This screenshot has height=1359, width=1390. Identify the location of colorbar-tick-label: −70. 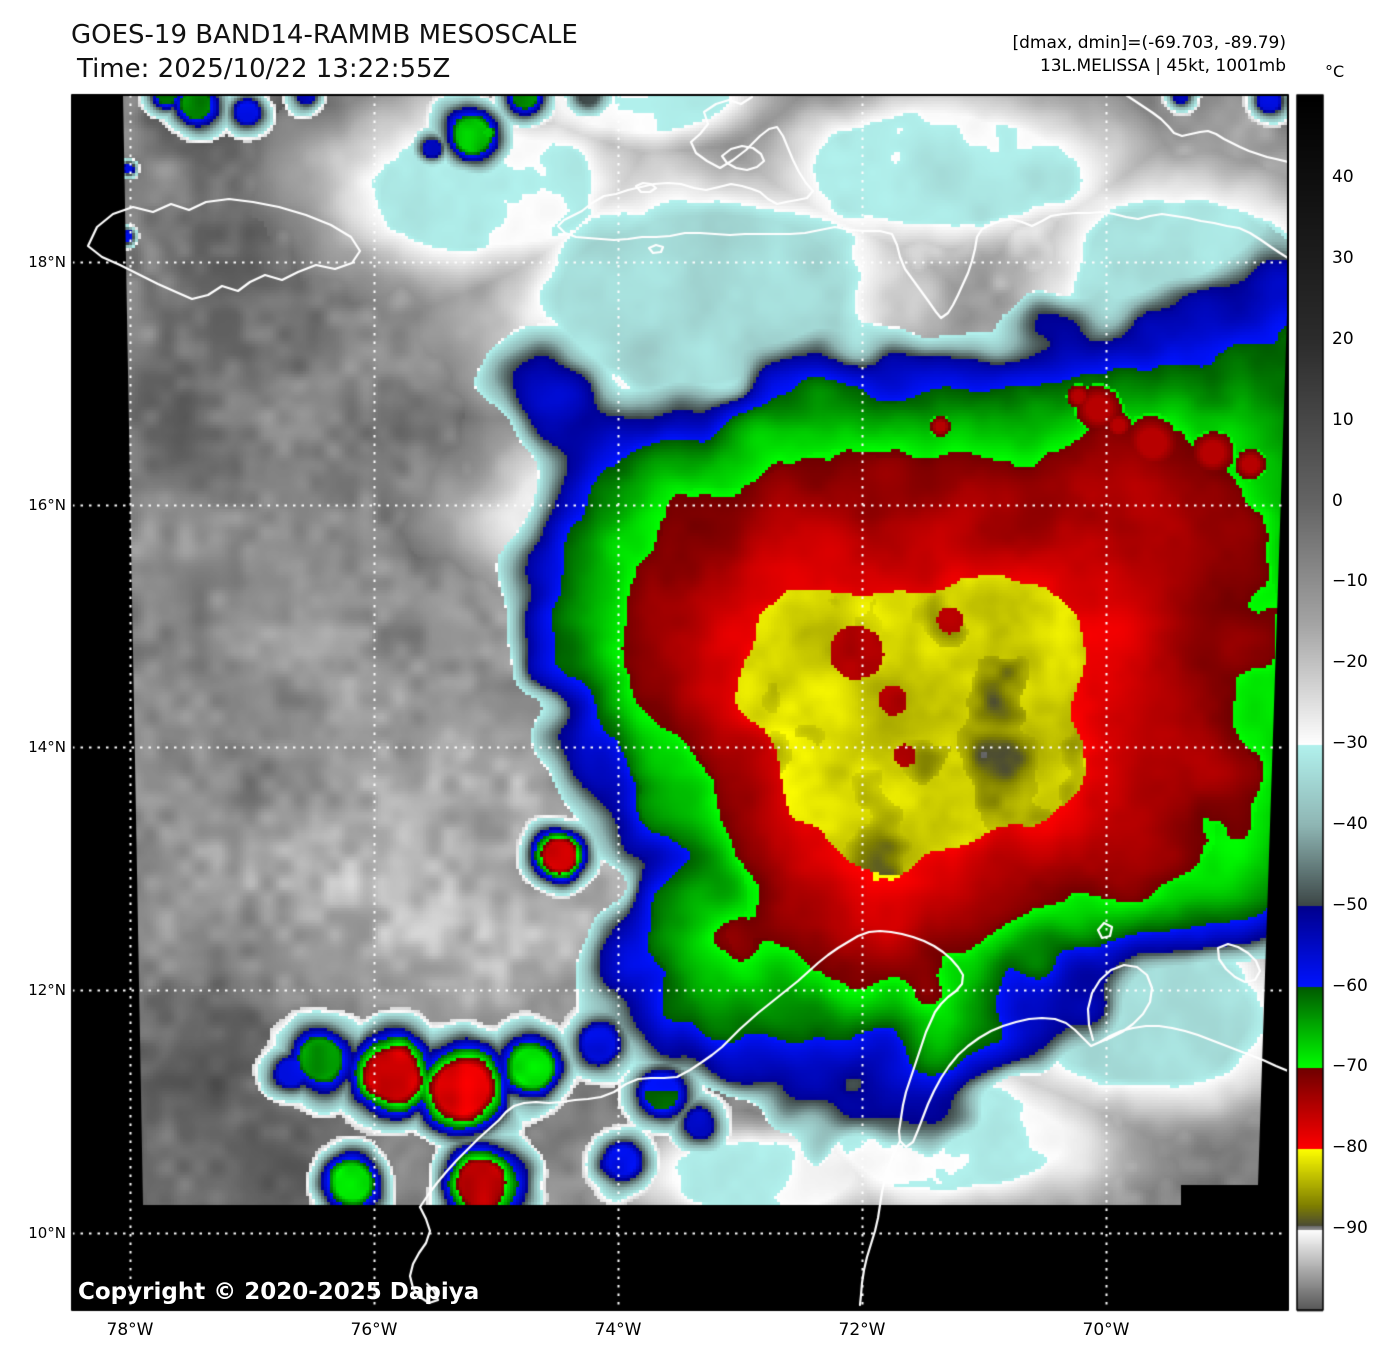
(1350, 1066).